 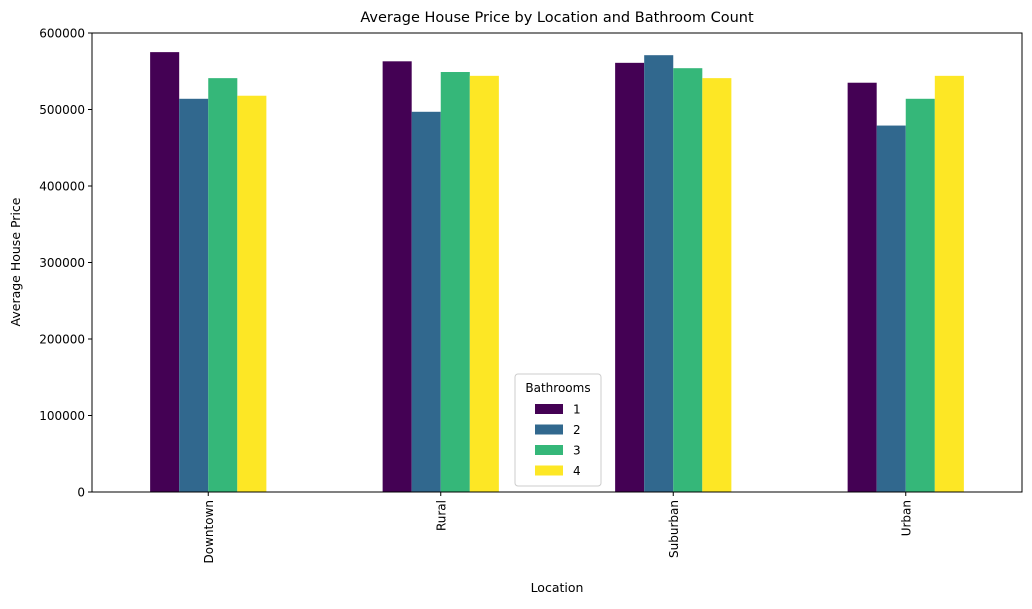 I want to click on y-tick-label: 300000, so click(x=62, y=263).